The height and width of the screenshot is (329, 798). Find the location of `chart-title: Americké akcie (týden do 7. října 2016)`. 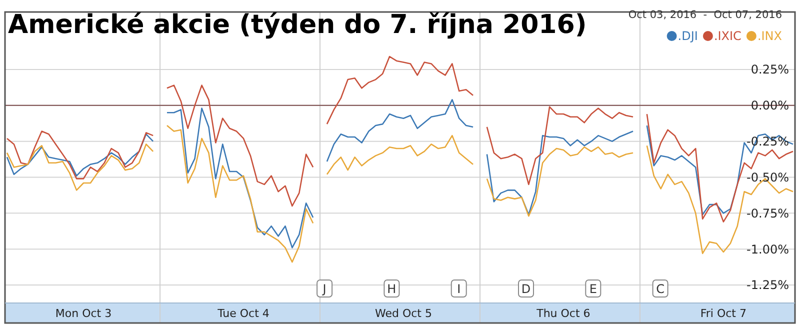

chart-title: Americké akcie (týden do 7. října 2016) is located at coordinates (297, 25).